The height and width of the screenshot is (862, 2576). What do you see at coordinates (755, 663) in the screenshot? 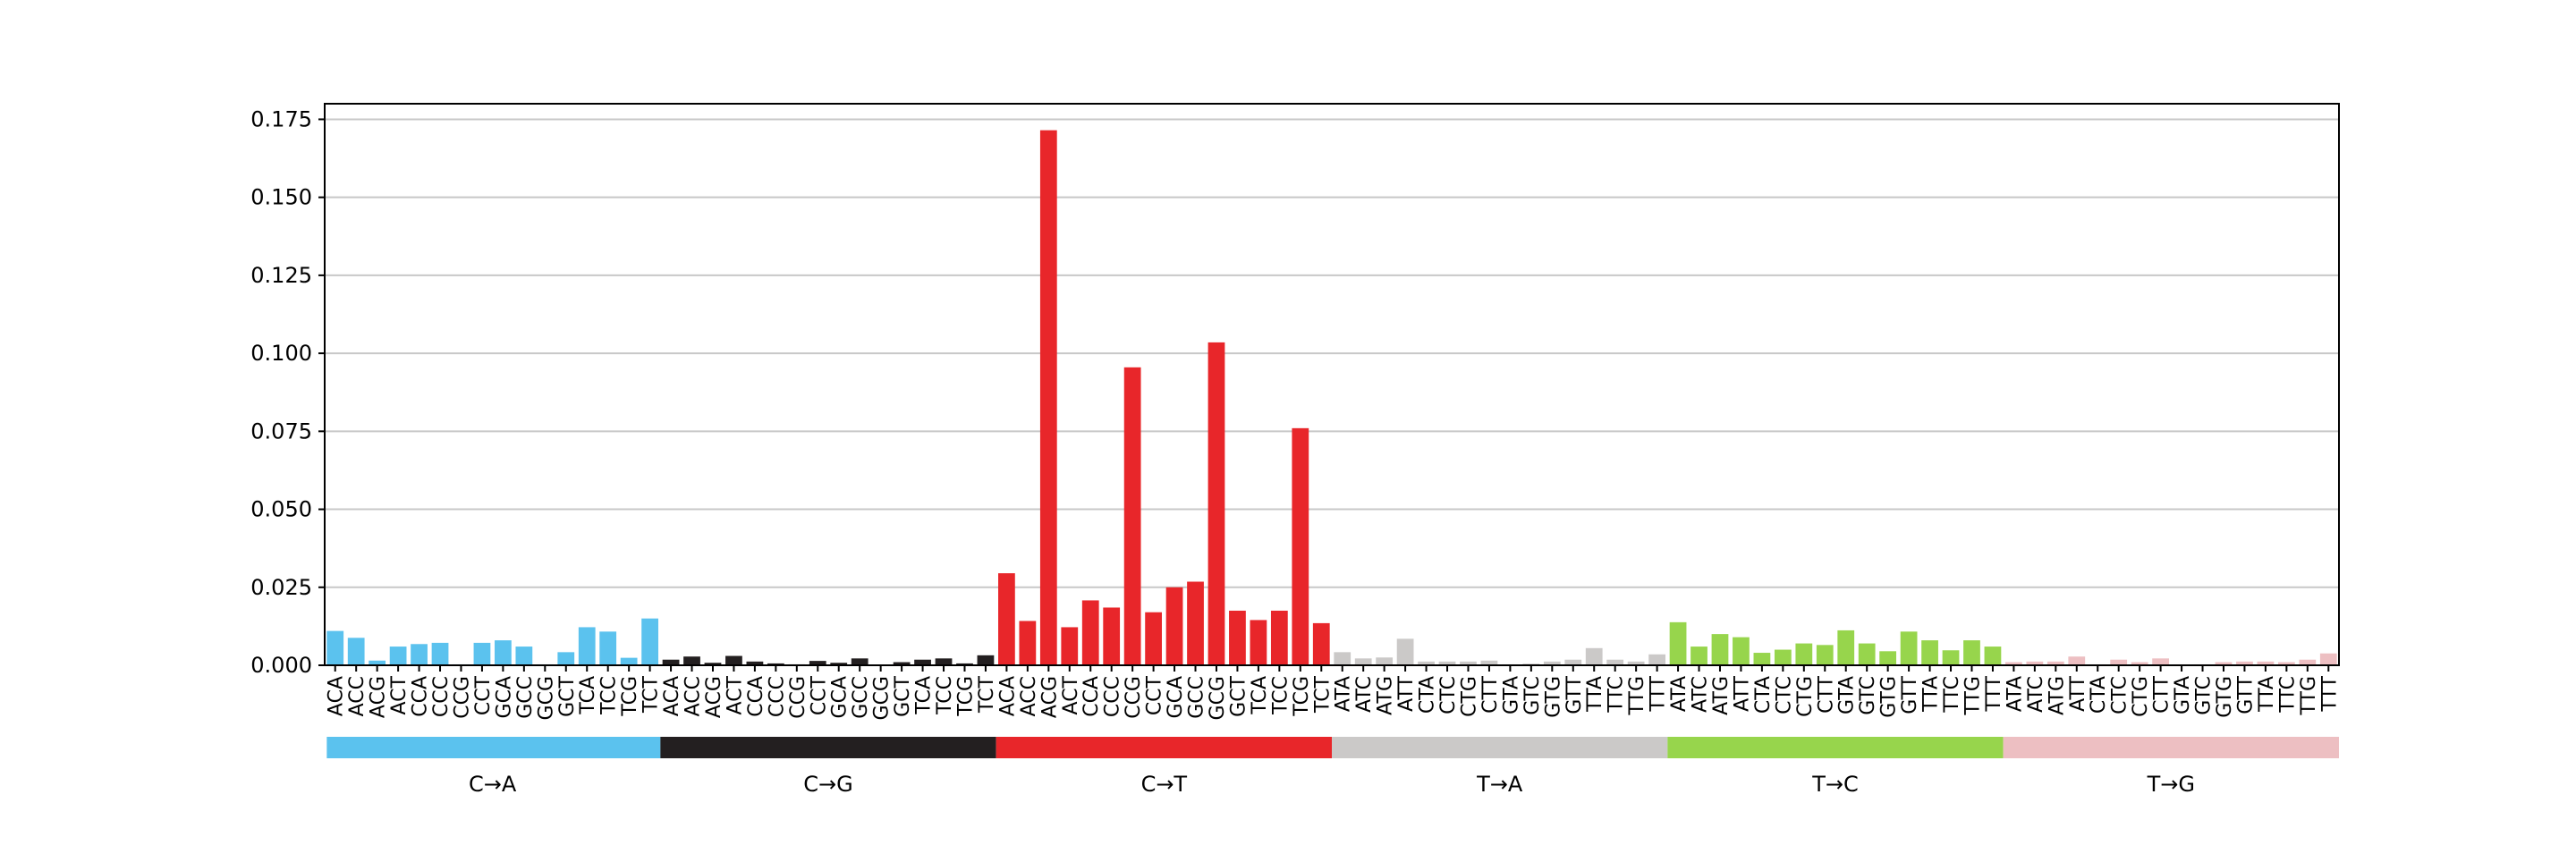
I see `bar-1-cca` at bounding box center [755, 663].